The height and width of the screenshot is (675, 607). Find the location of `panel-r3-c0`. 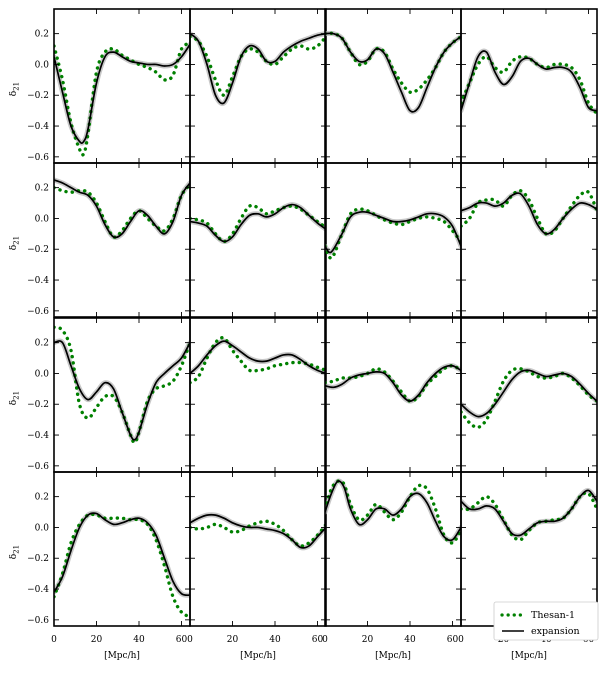

panel-r3-c0 is located at coordinates (122, 549).